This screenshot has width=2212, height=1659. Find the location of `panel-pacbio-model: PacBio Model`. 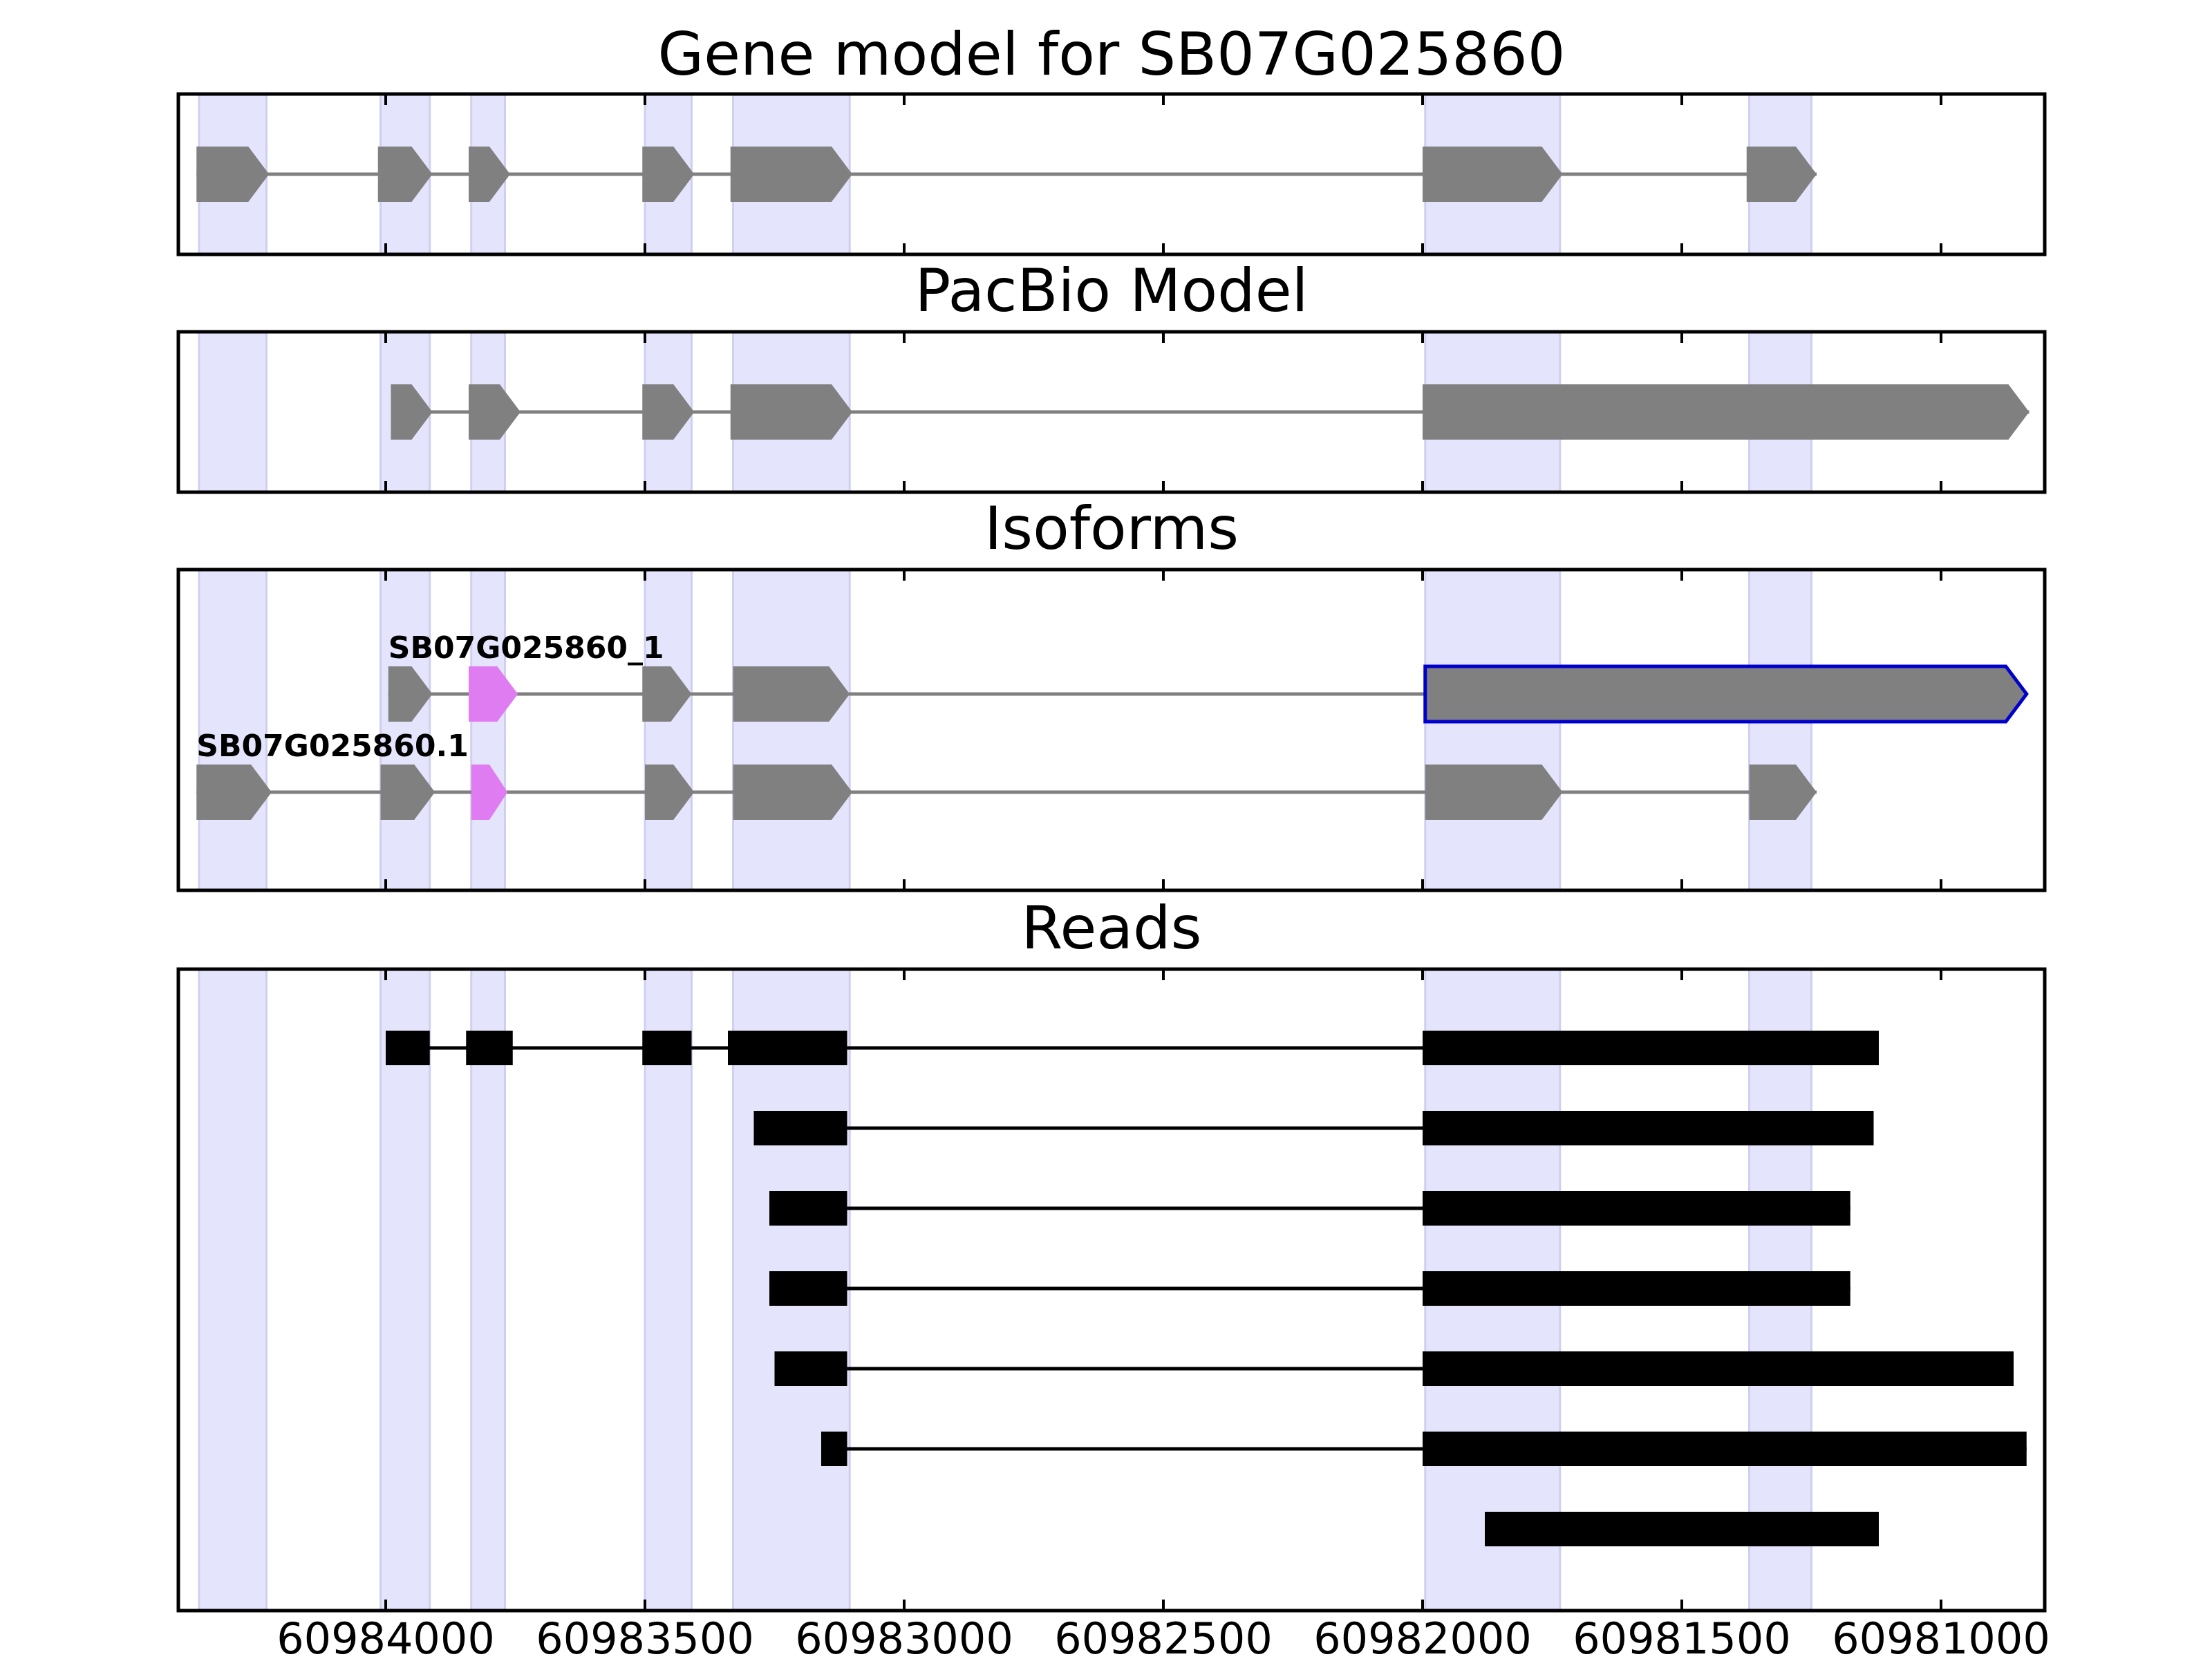

panel-pacbio-model: PacBio Model is located at coordinates (1111, 375).